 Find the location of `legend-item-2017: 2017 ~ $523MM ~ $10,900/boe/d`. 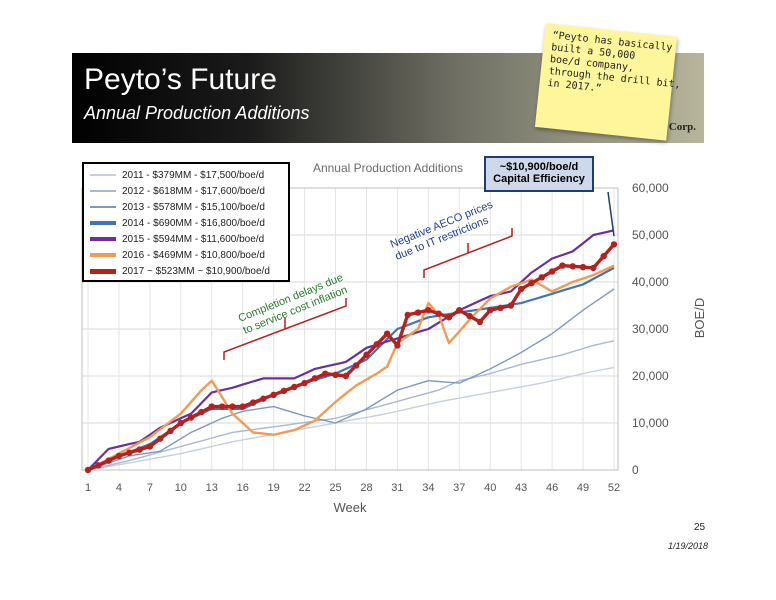

legend-item-2017: 2017 ~ $523MM ~ $10,900/boe/d is located at coordinates (180, 271).